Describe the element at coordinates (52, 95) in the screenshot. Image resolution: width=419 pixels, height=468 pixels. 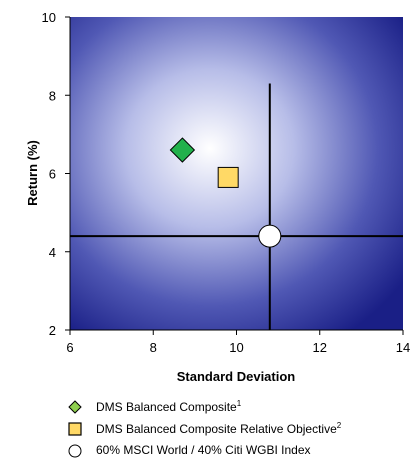
I see `y-tick-label: 8` at that location.